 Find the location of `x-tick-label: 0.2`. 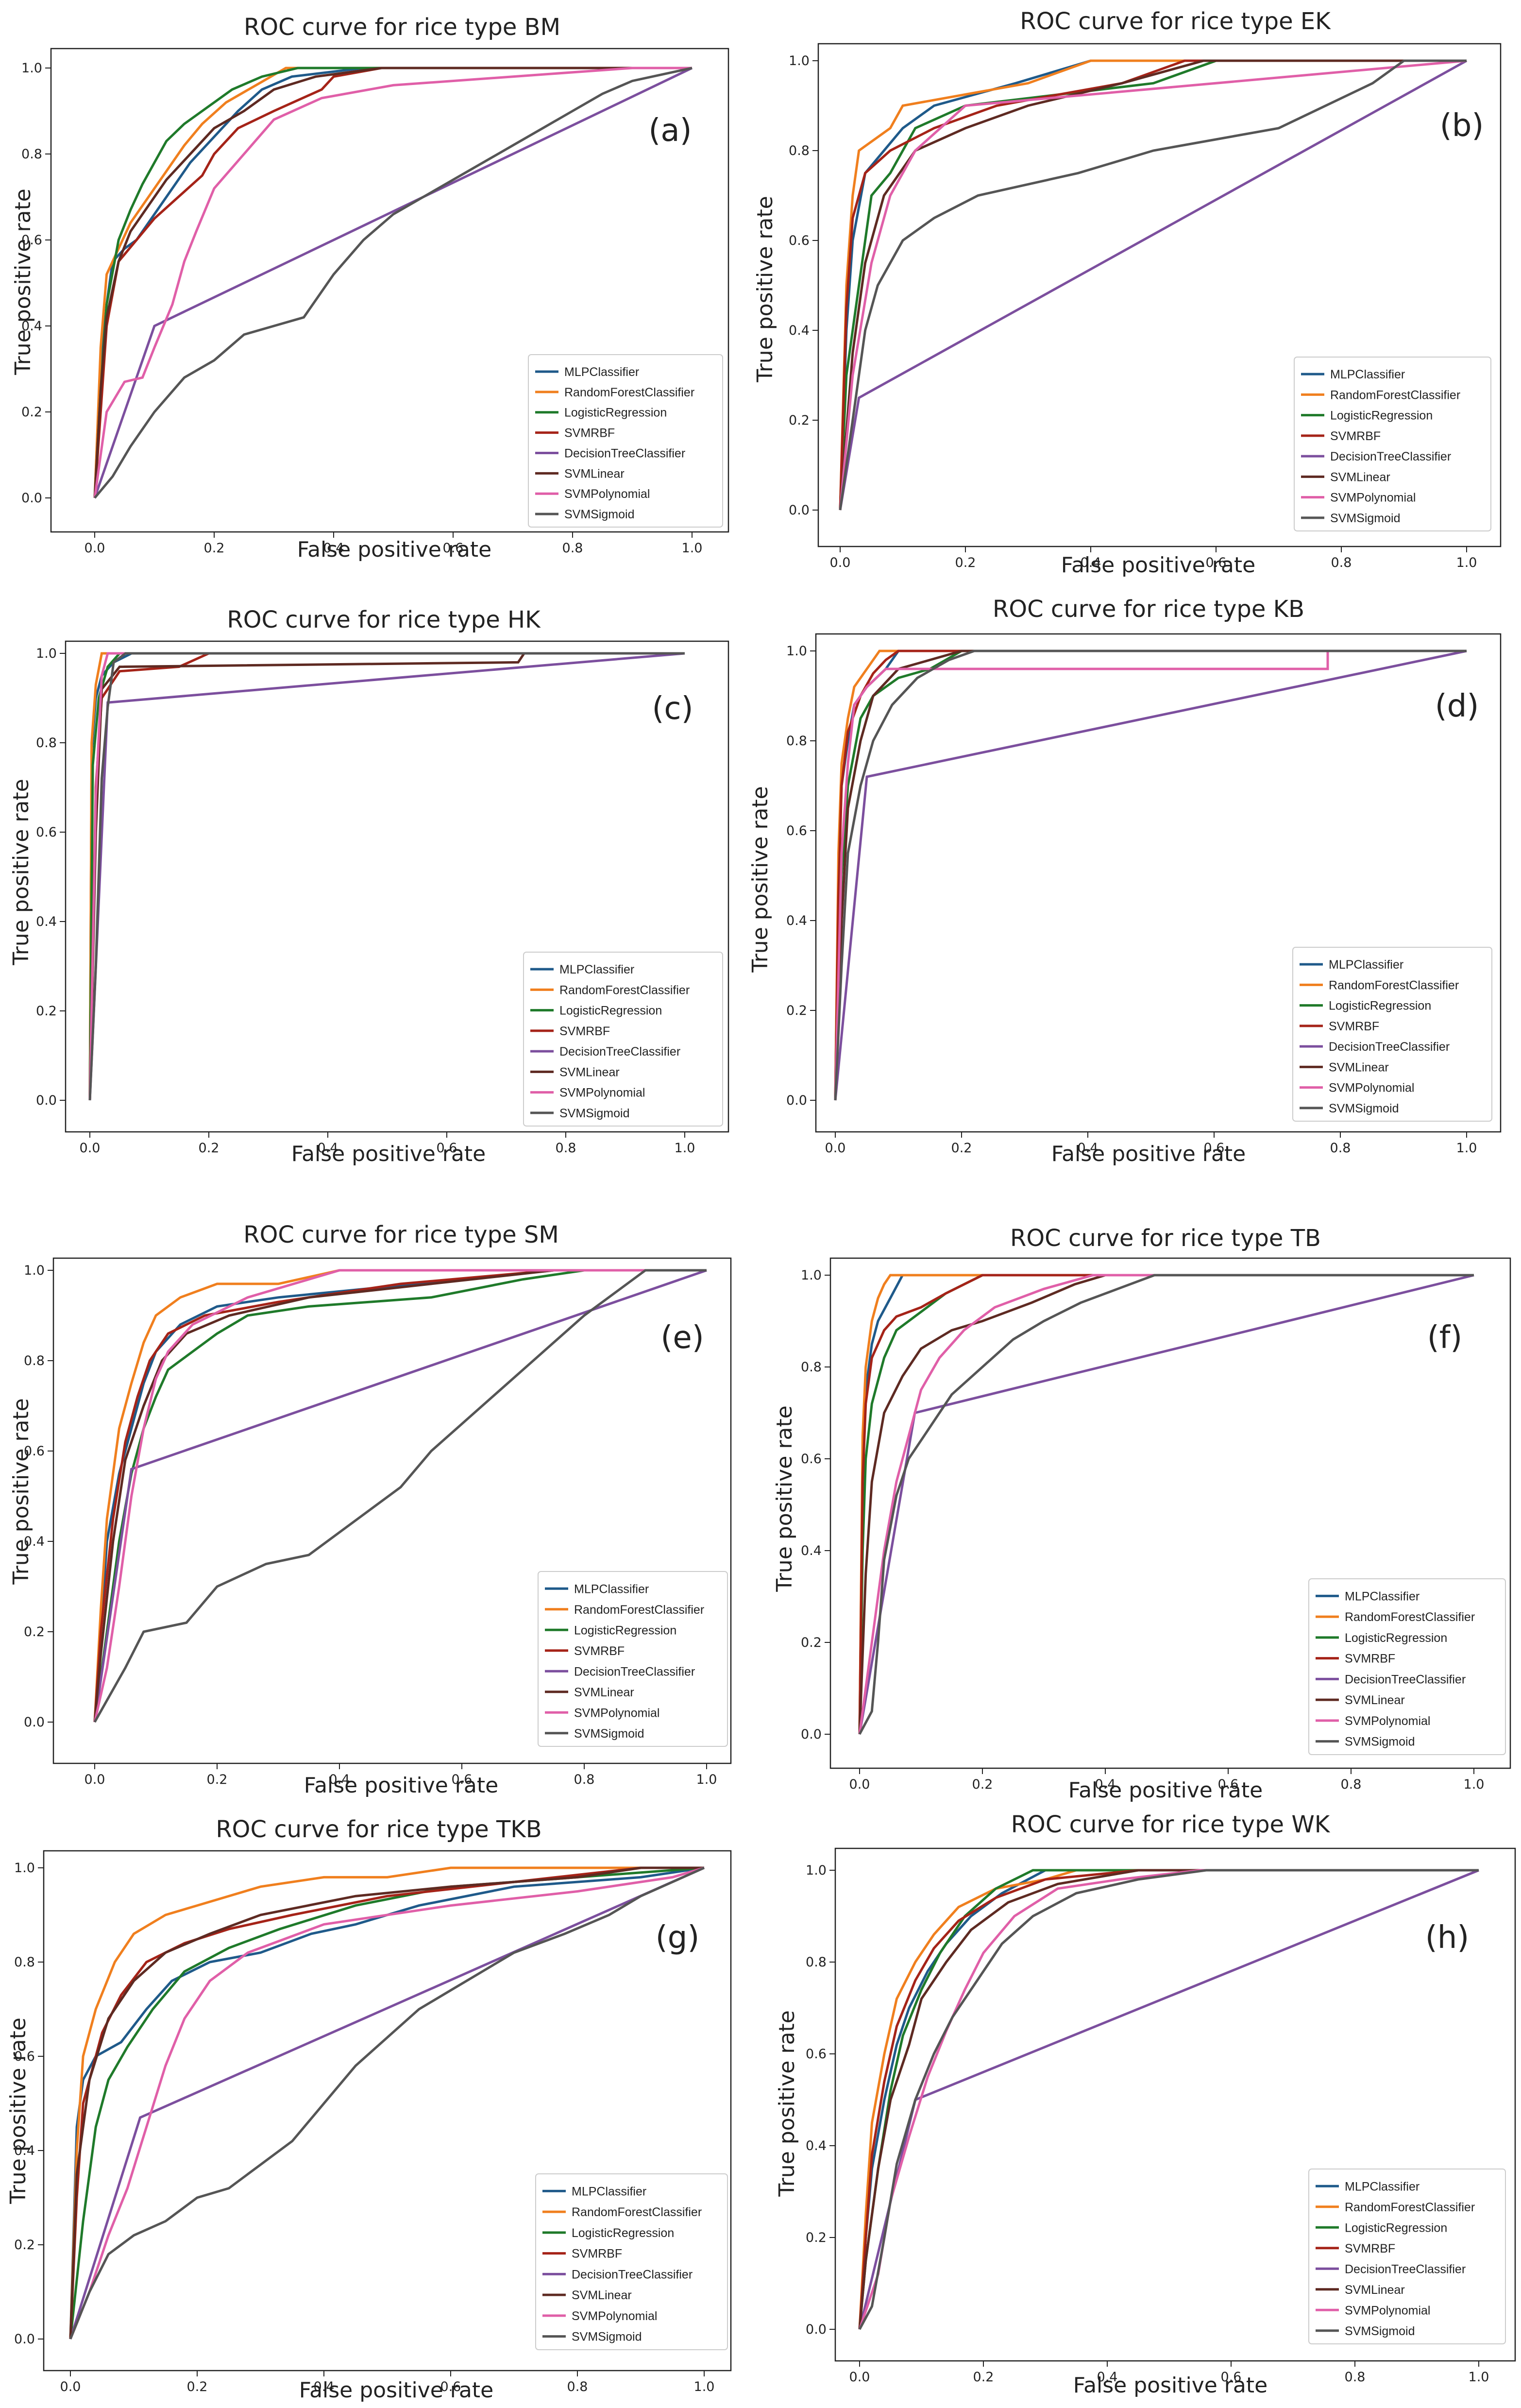

x-tick-label: 0.2 is located at coordinates (209, 1148).